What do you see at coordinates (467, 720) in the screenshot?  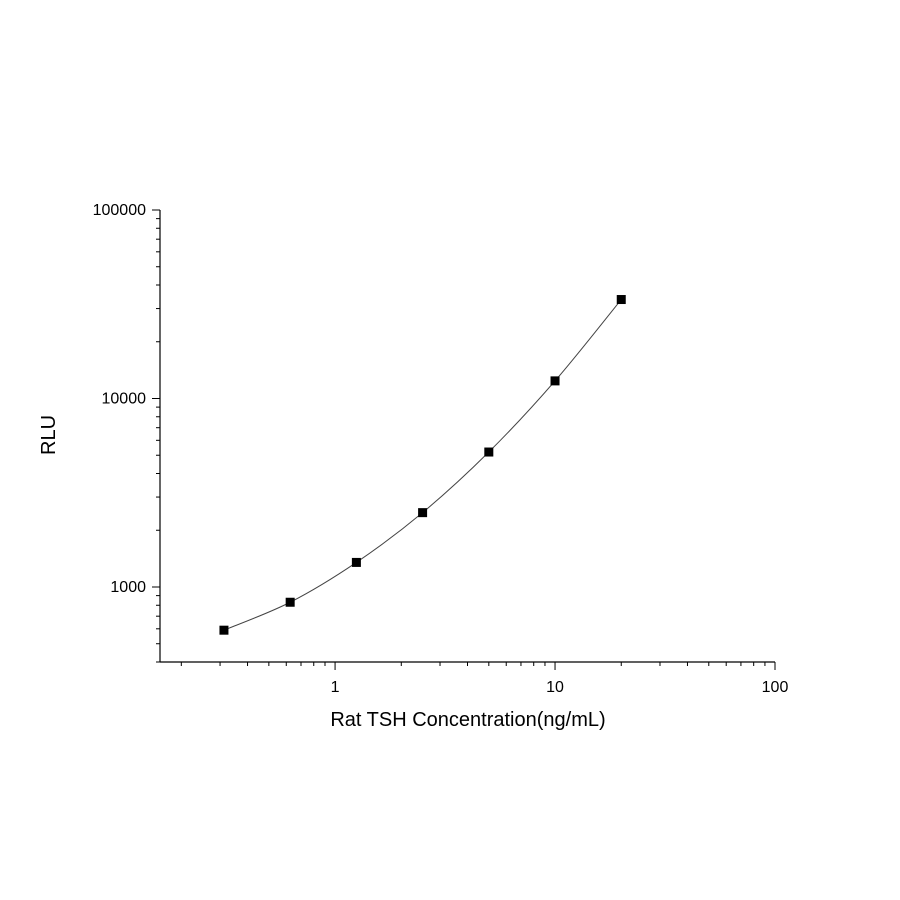 I see `x-axis-label: Rat TSH Concentration(ng/mL)` at bounding box center [467, 720].